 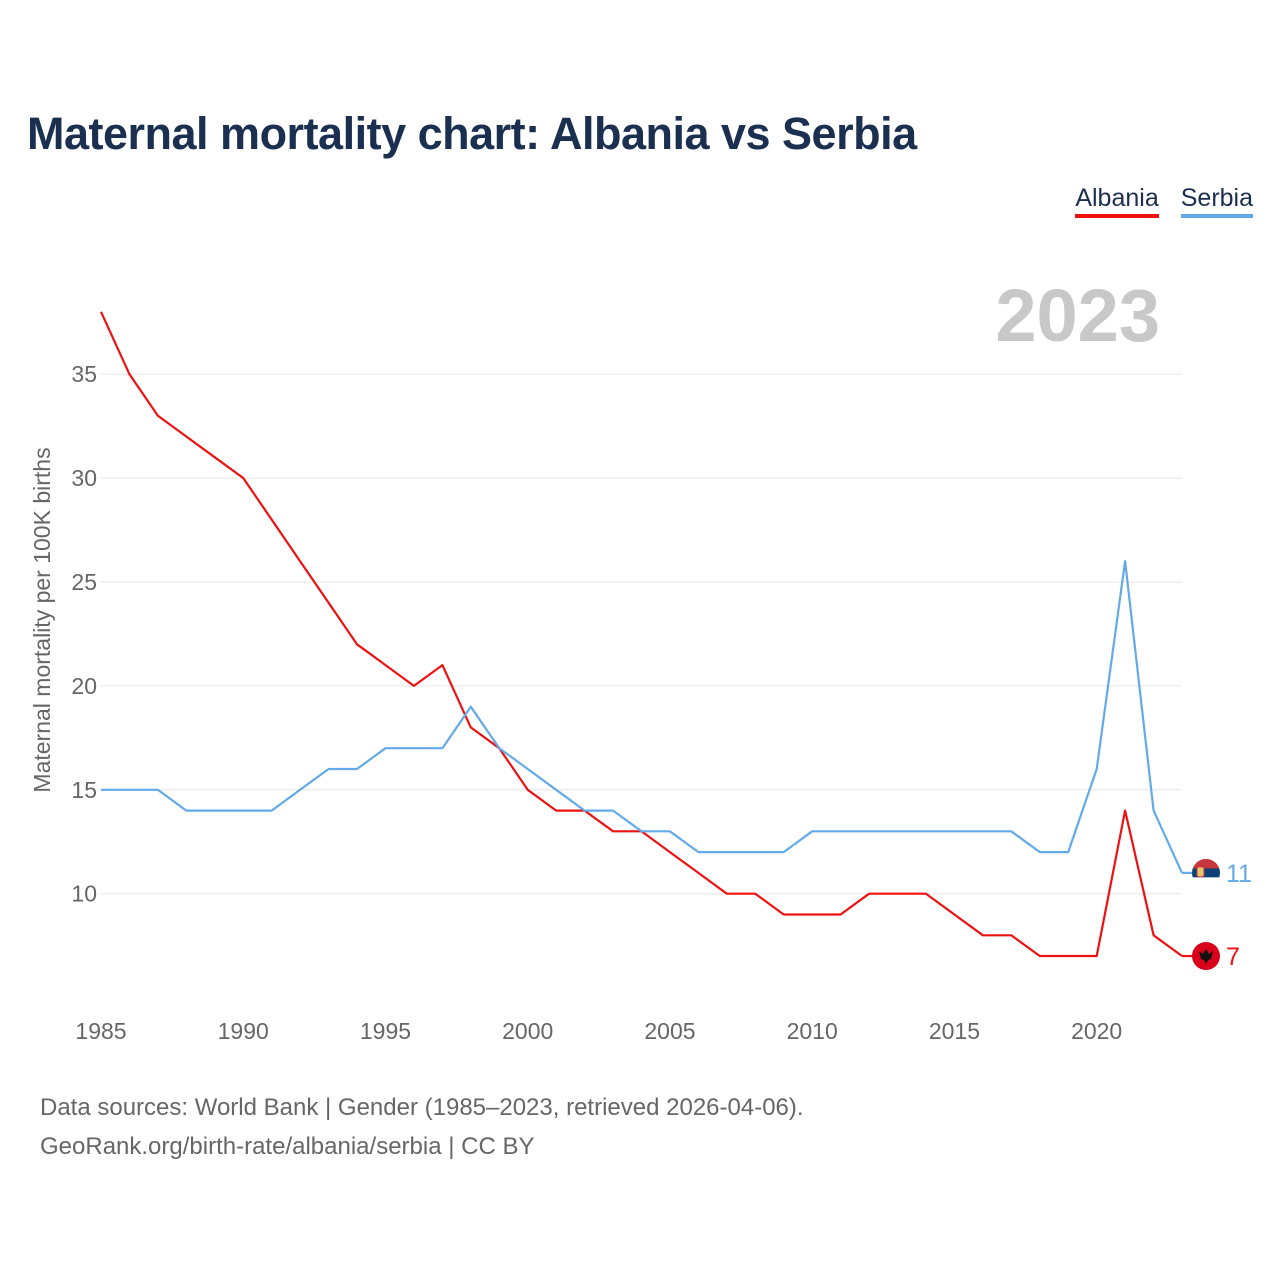 What do you see at coordinates (84, 686) in the screenshot?
I see `y-tick-label-20: 20` at bounding box center [84, 686].